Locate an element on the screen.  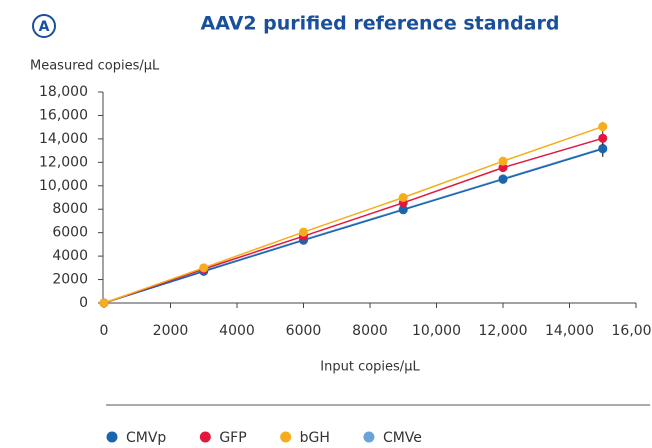
y-tick-label: 8000 is located at coordinates (70, 209).